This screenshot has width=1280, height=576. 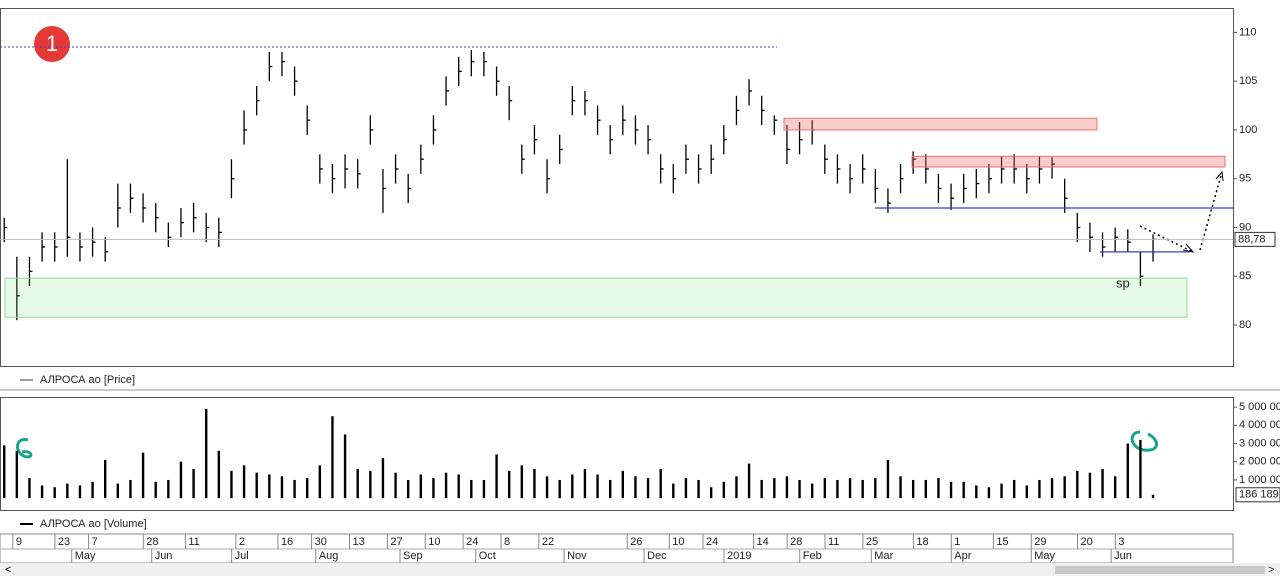 What do you see at coordinates (1248, 130) in the screenshot?
I see `y-tick-label: 100` at bounding box center [1248, 130].